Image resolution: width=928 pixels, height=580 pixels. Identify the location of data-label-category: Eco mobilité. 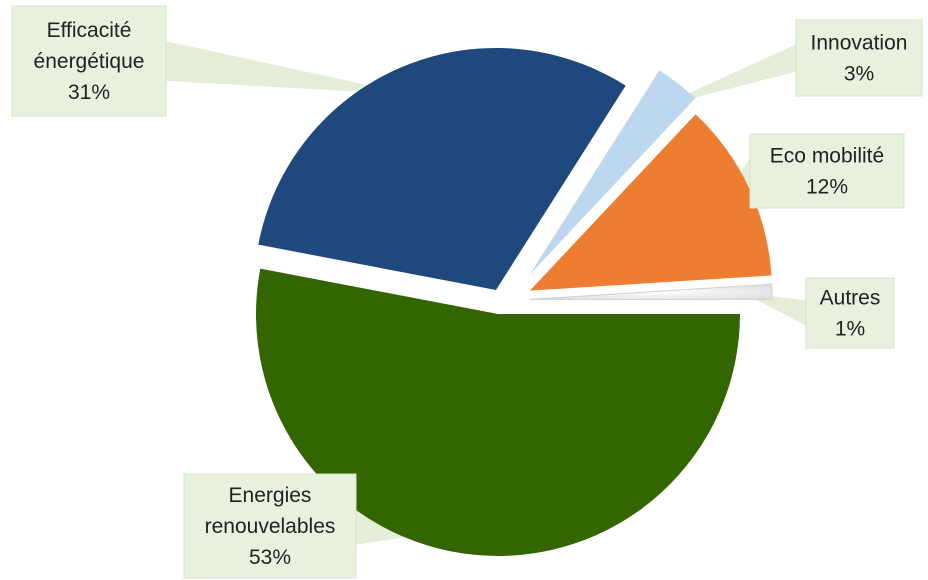
(827, 156).